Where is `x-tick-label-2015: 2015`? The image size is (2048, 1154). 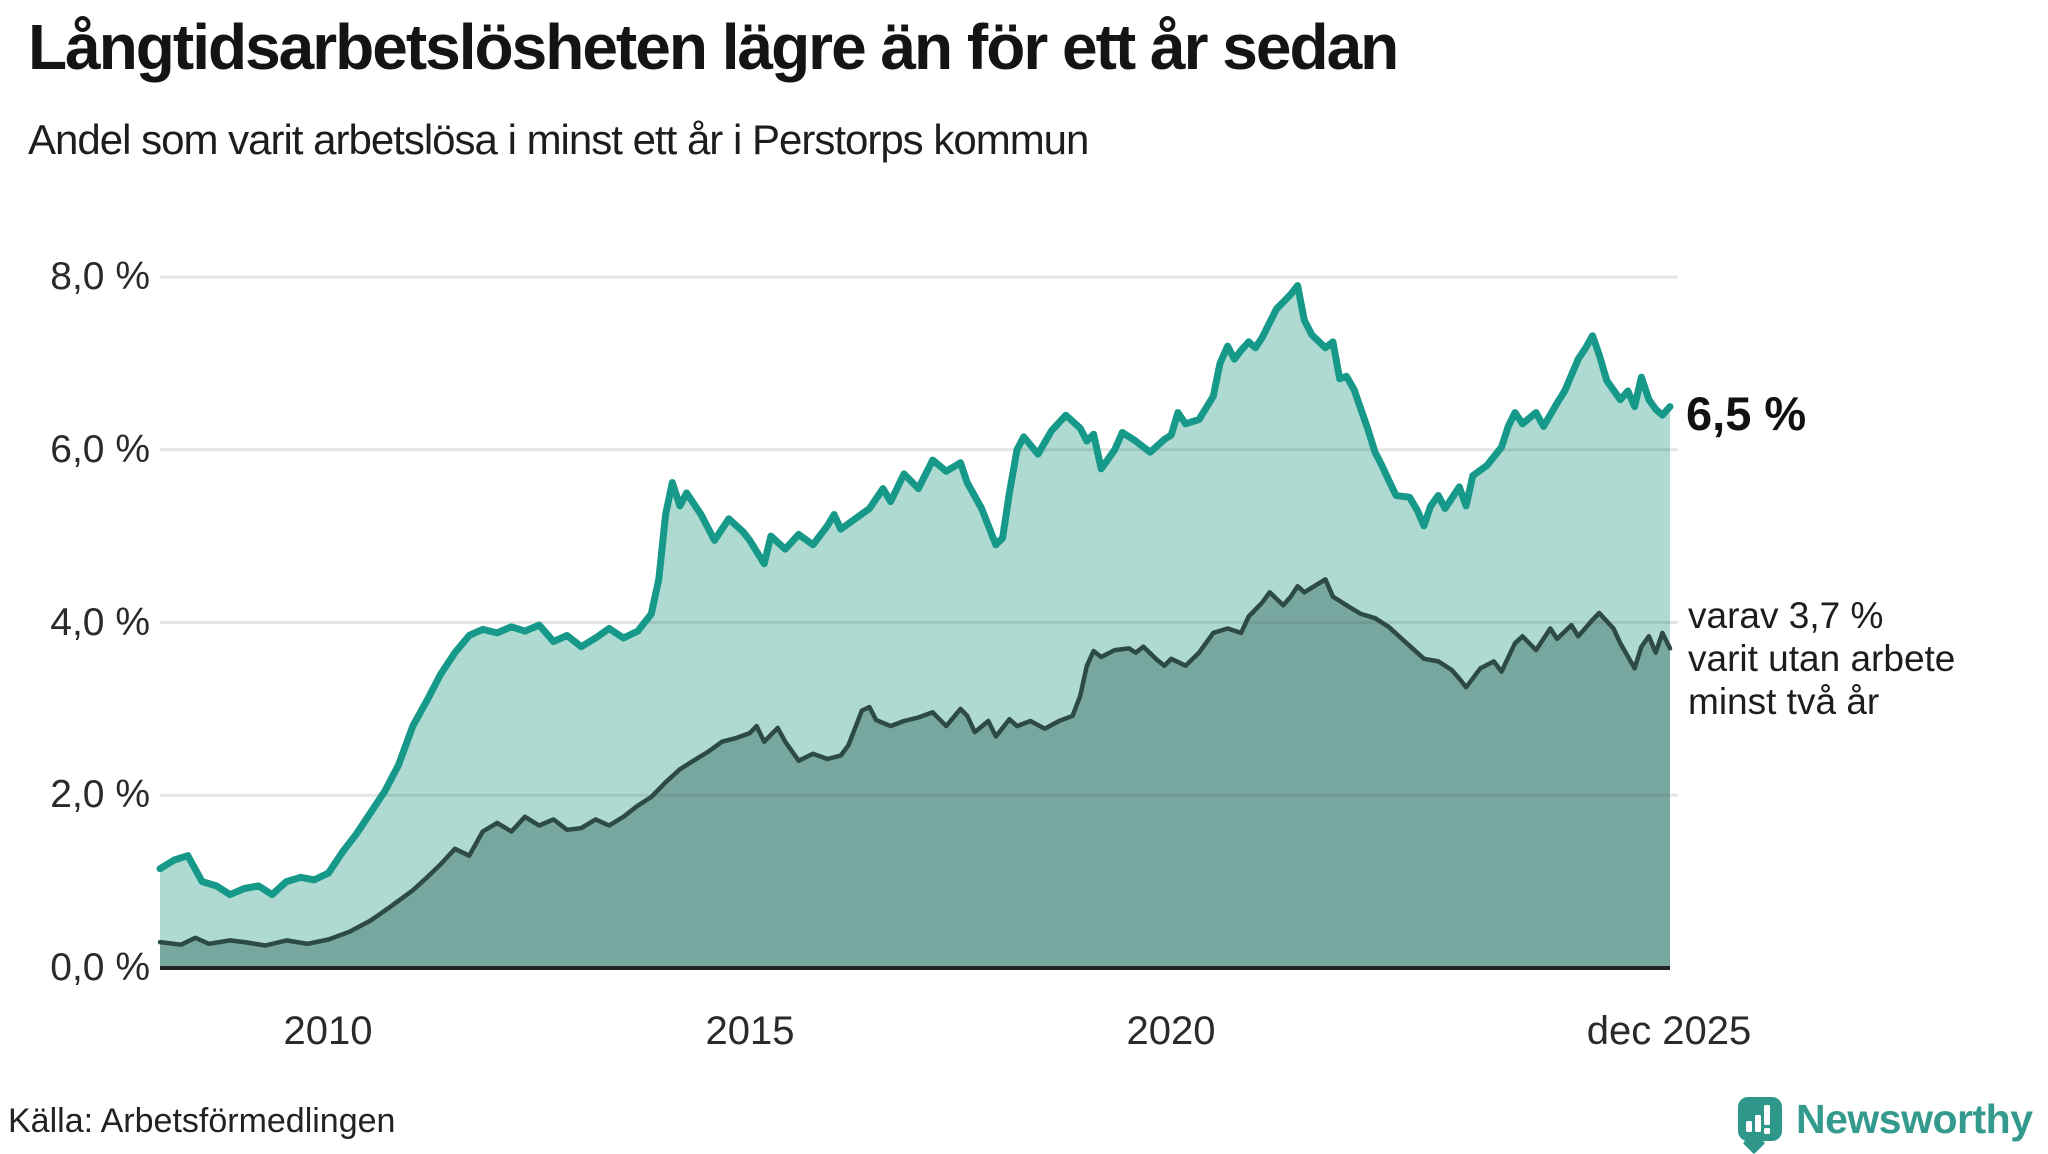
x-tick-label-2015: 2015 is located at coordinates (750, 1031).